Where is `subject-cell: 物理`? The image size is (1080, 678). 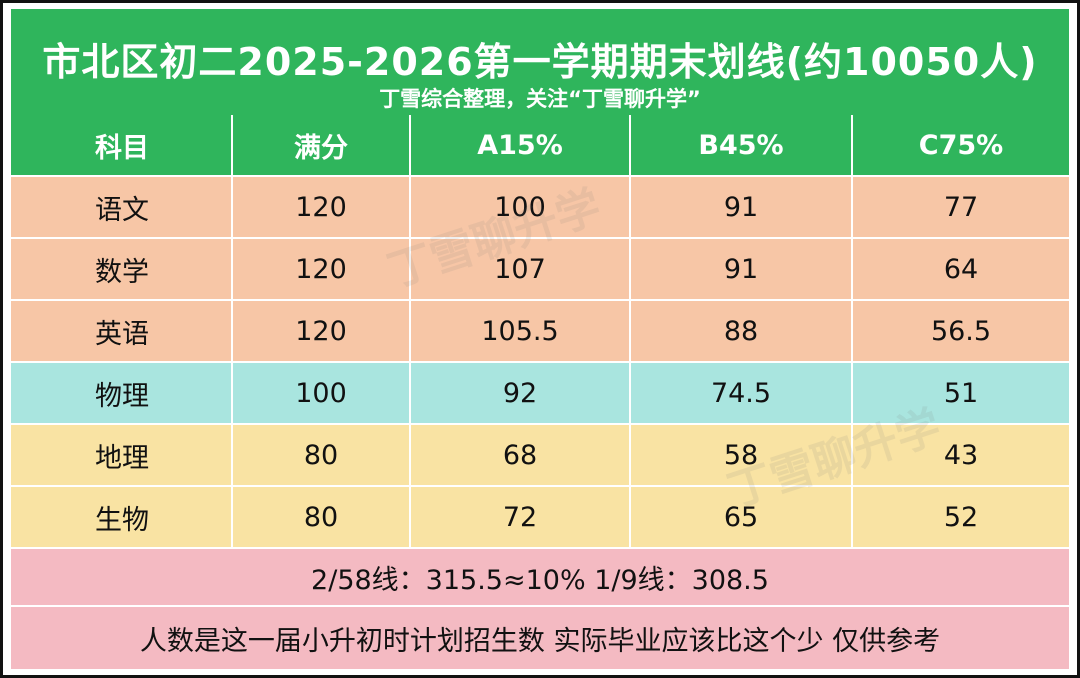 subject-cell: 物理 is located at coordinates (122, 393).